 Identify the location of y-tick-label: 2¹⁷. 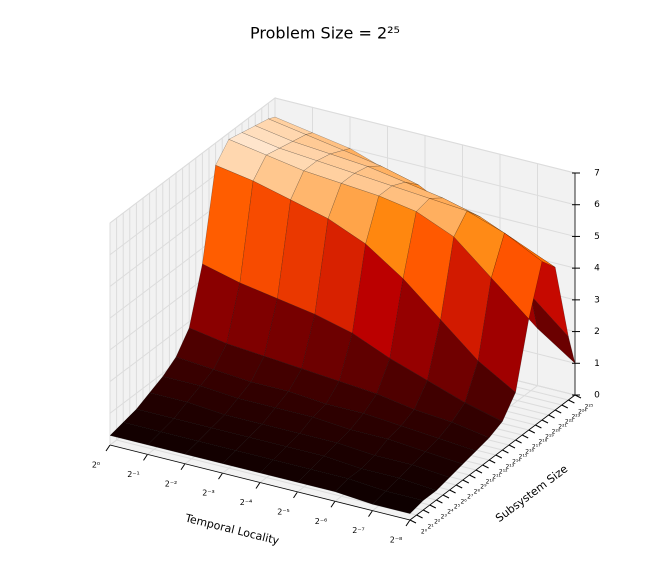
(536, 447).